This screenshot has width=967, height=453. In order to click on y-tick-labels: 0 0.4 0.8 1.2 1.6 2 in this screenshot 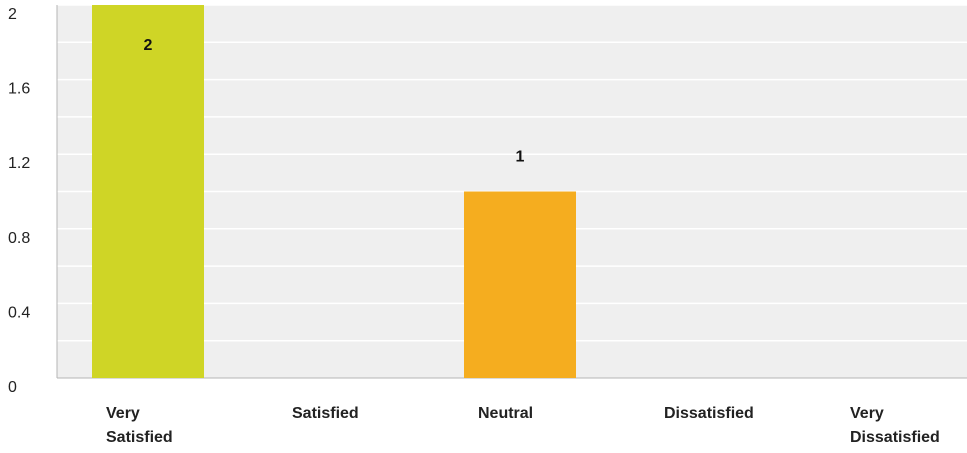, I will do `click(19, 201)`.